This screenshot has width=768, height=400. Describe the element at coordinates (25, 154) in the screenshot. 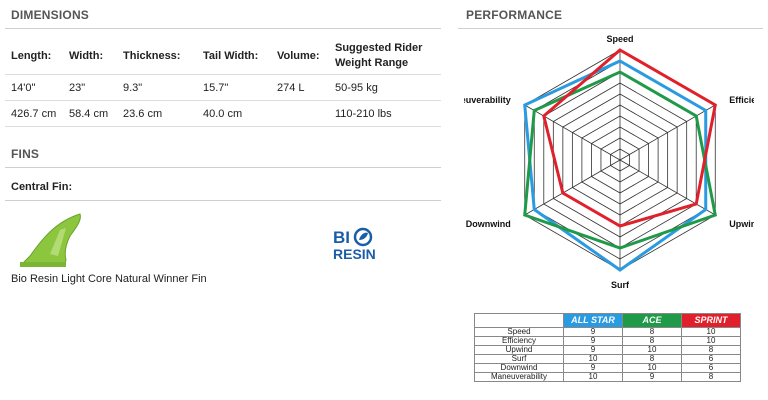

I see `fins-heading: FINS` at that location.